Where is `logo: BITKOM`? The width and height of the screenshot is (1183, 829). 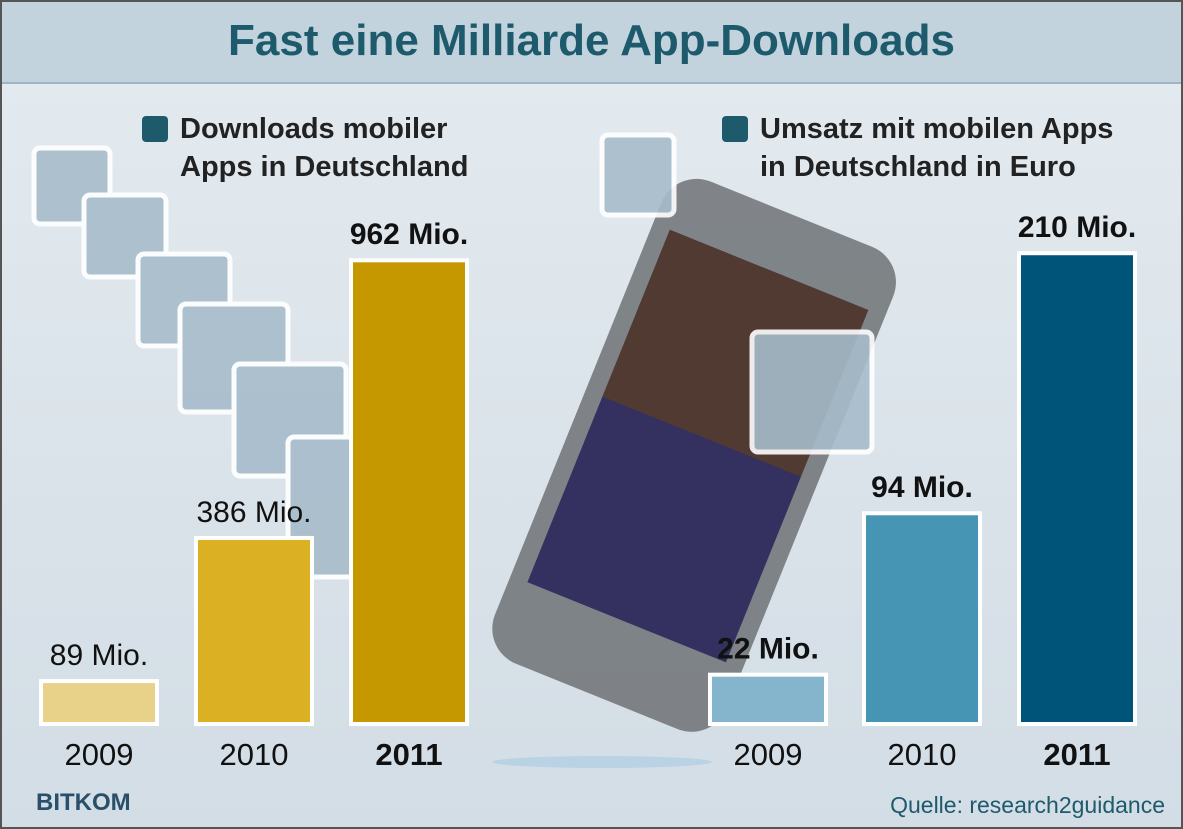 logo: BITKOM is located at coordinates (83, 802).